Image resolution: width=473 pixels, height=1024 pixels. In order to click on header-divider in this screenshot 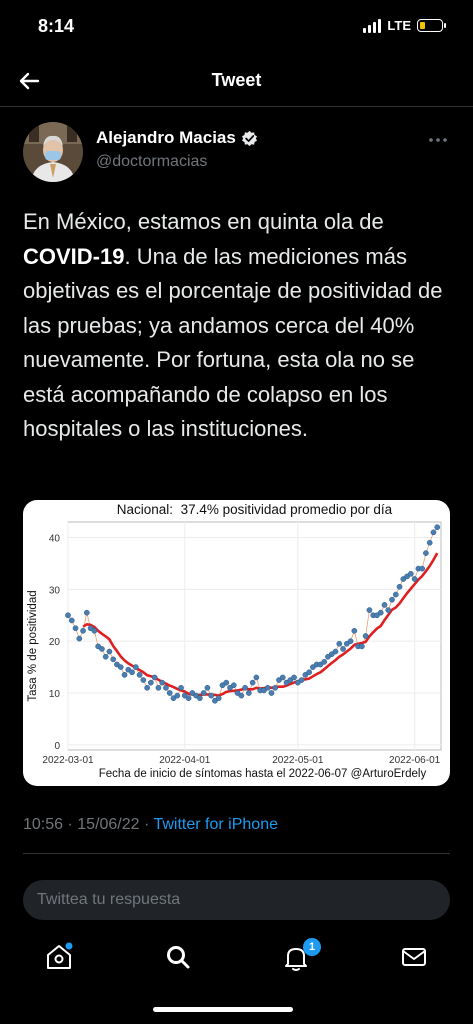, I will do `click(236, 106)`.